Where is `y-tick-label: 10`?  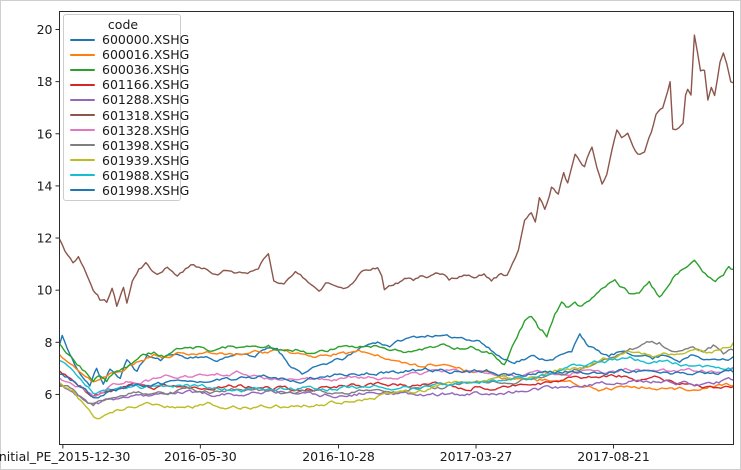
y-tick-label: 10 is located at coordinates (45, 290).